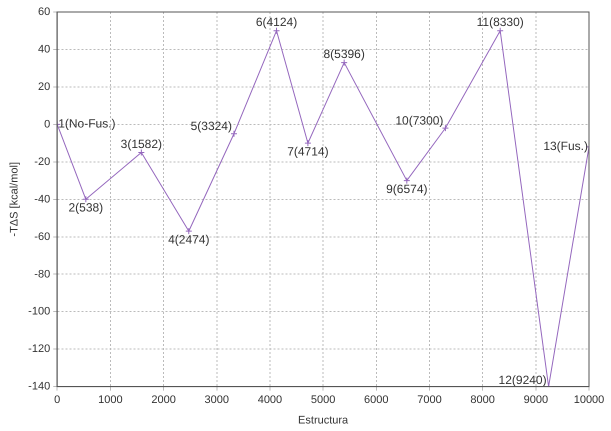  I want to click on x-tick-label: 7000, so click(429, 400).